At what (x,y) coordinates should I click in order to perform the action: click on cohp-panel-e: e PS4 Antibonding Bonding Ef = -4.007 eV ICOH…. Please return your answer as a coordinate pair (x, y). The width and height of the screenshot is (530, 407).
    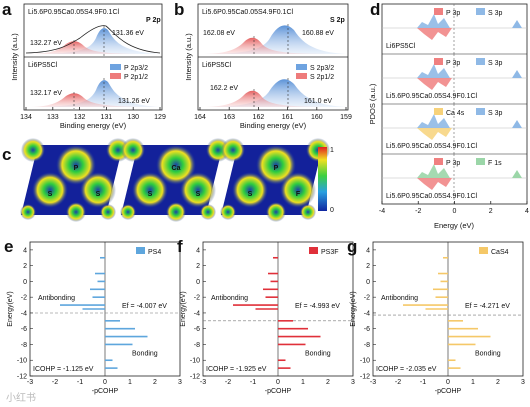
    Looking at the image, I should click on (93, 316).